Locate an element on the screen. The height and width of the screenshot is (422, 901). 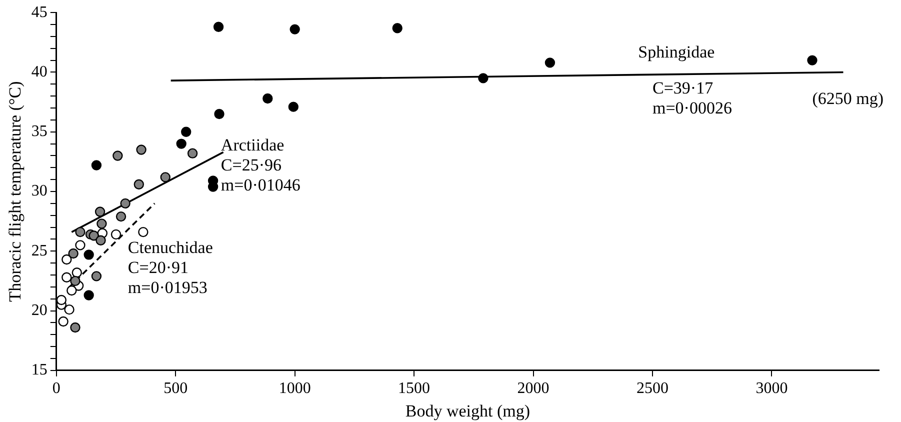
y-tick-label: 25 is located at coordinates (39, 251).